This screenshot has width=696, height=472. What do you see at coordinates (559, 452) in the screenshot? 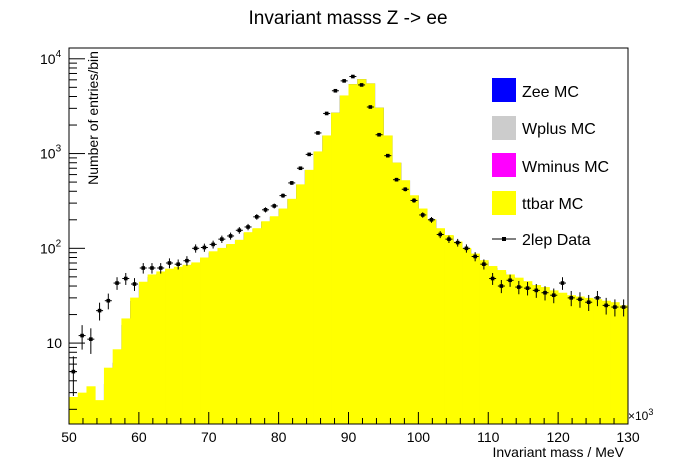
I see `x-axis-label: Invariant mass / MeV` at bounding box center [559, 452].